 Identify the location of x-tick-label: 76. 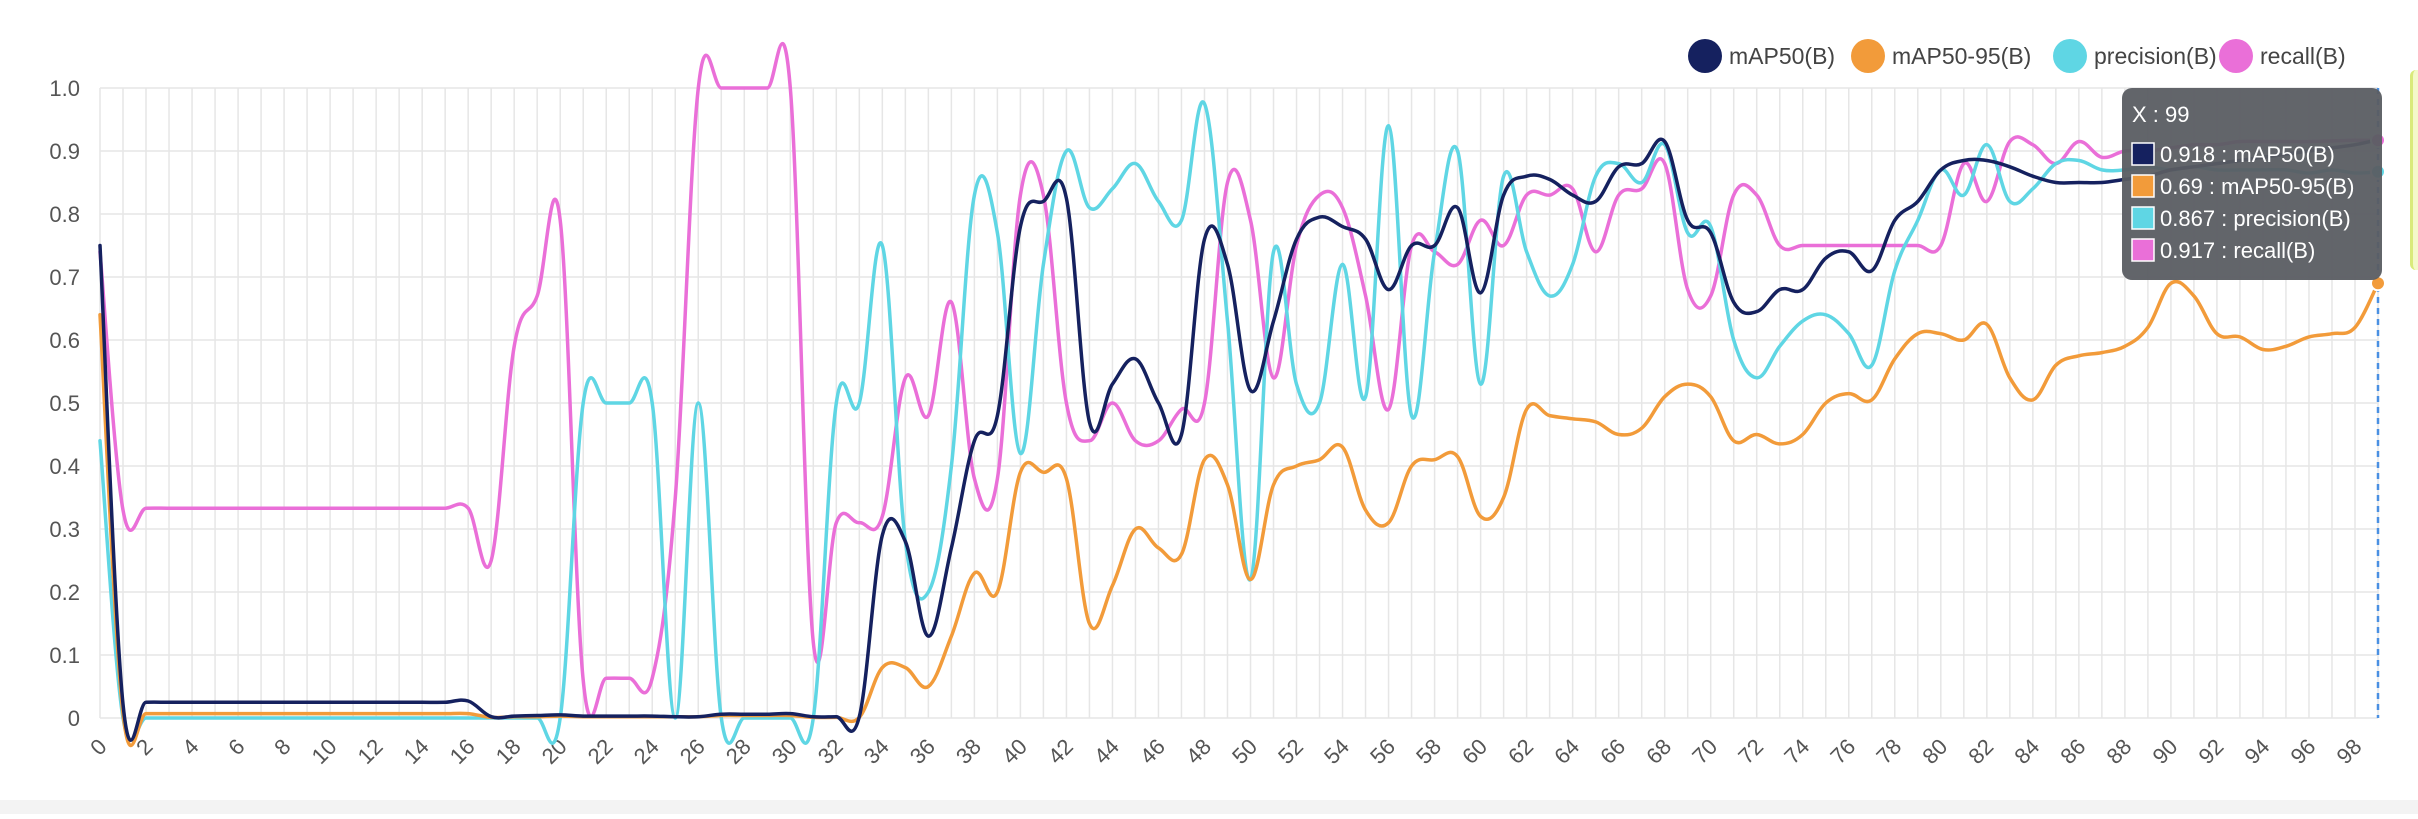
(1842, 751).